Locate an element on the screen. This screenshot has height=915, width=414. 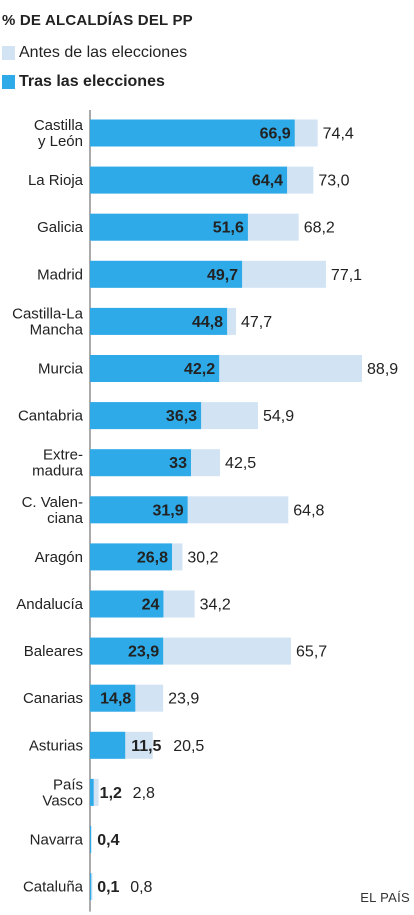
category-label: Cataluña is located at coordinates (53, 887).